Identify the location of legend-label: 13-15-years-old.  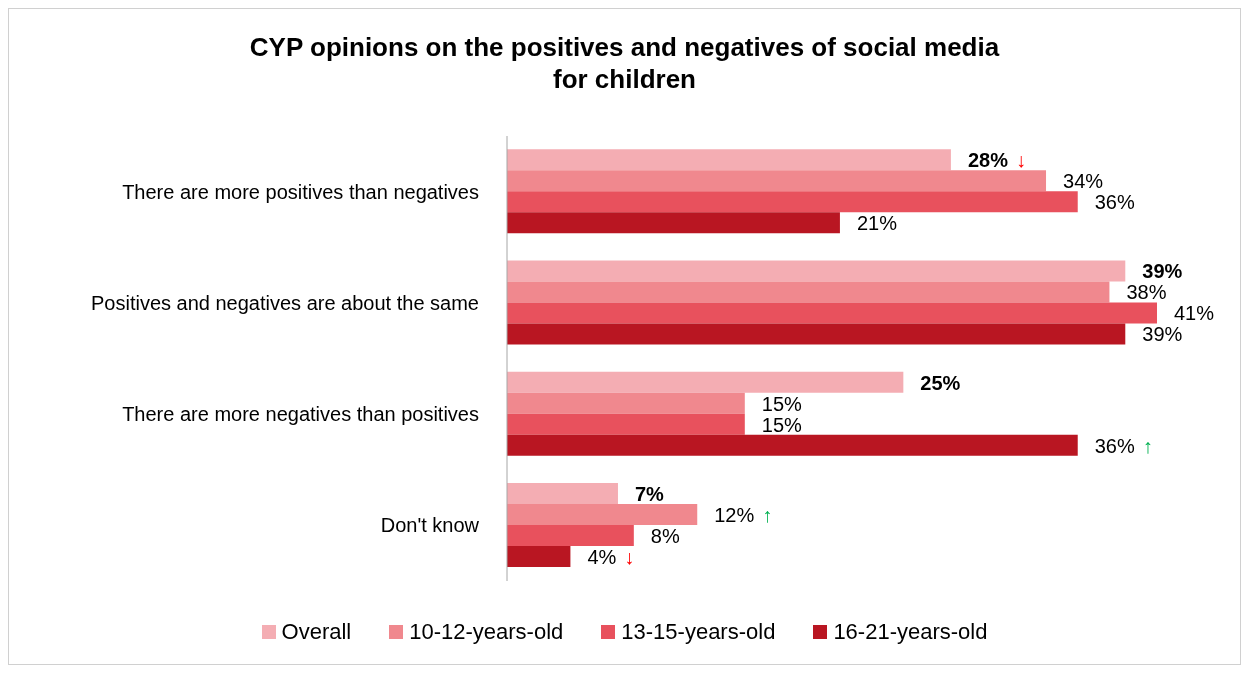
(698, 632).